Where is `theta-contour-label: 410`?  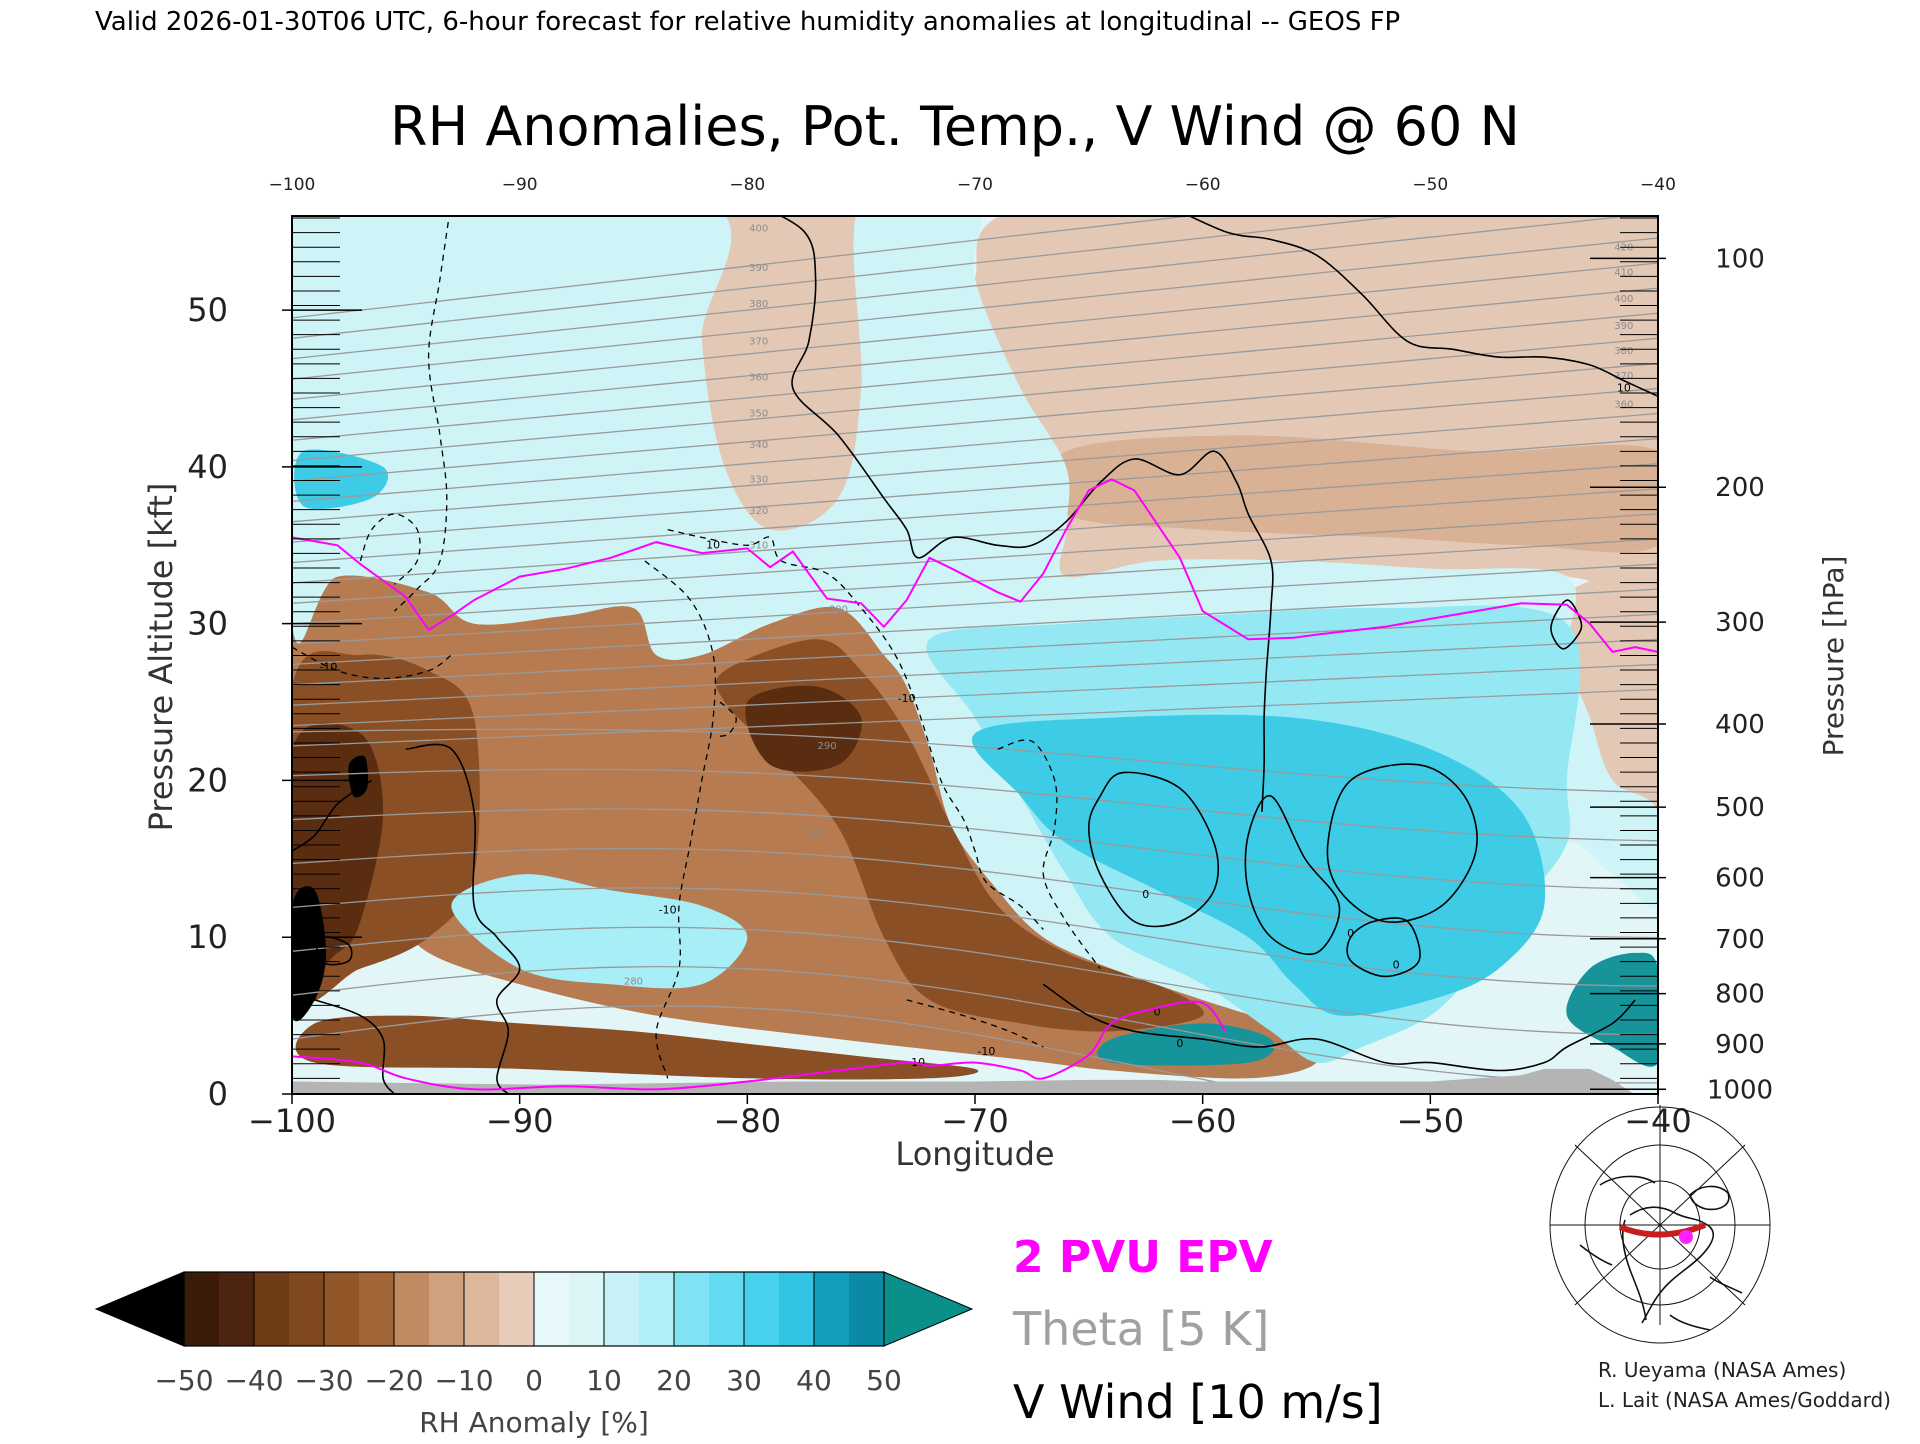 theta-contour-label: 410 is located at coordinates (1623, 273).